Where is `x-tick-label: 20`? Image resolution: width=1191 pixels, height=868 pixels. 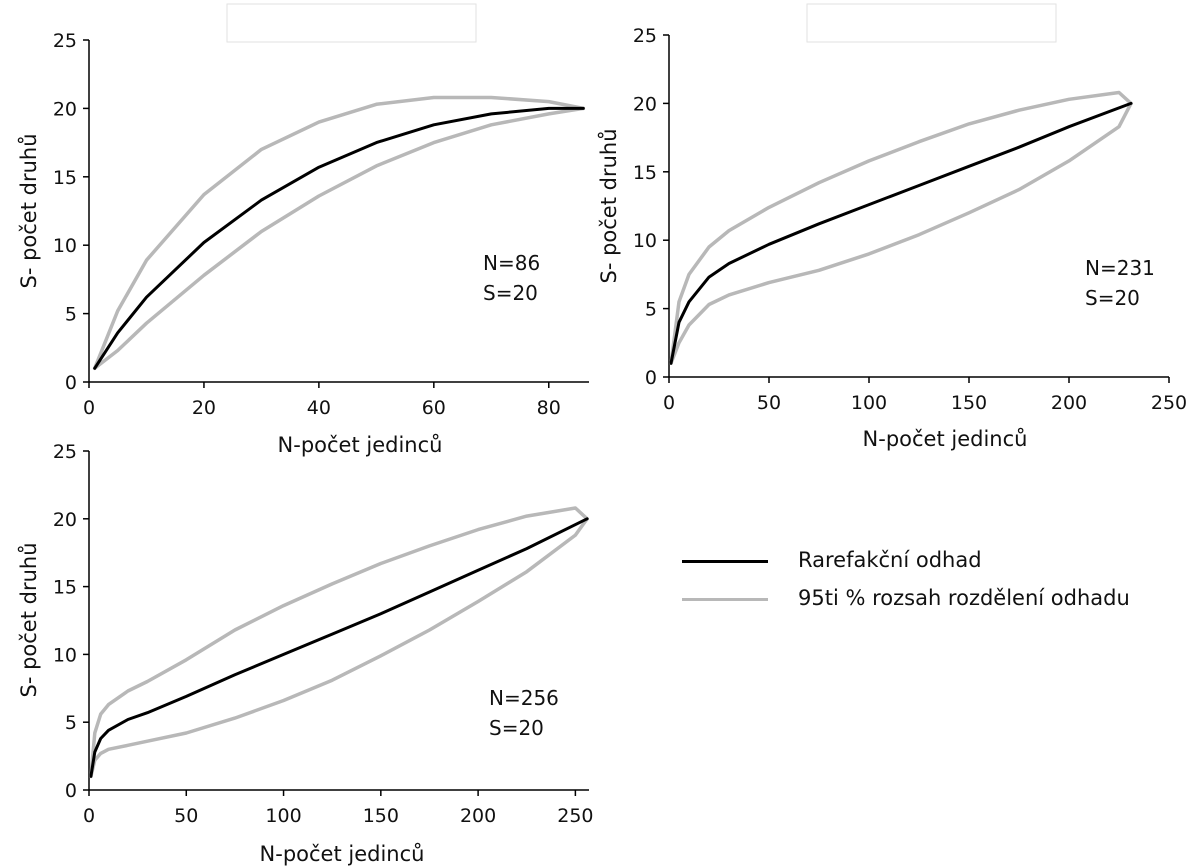
x-tick-label: 20 is located at coordinates (204, 408).